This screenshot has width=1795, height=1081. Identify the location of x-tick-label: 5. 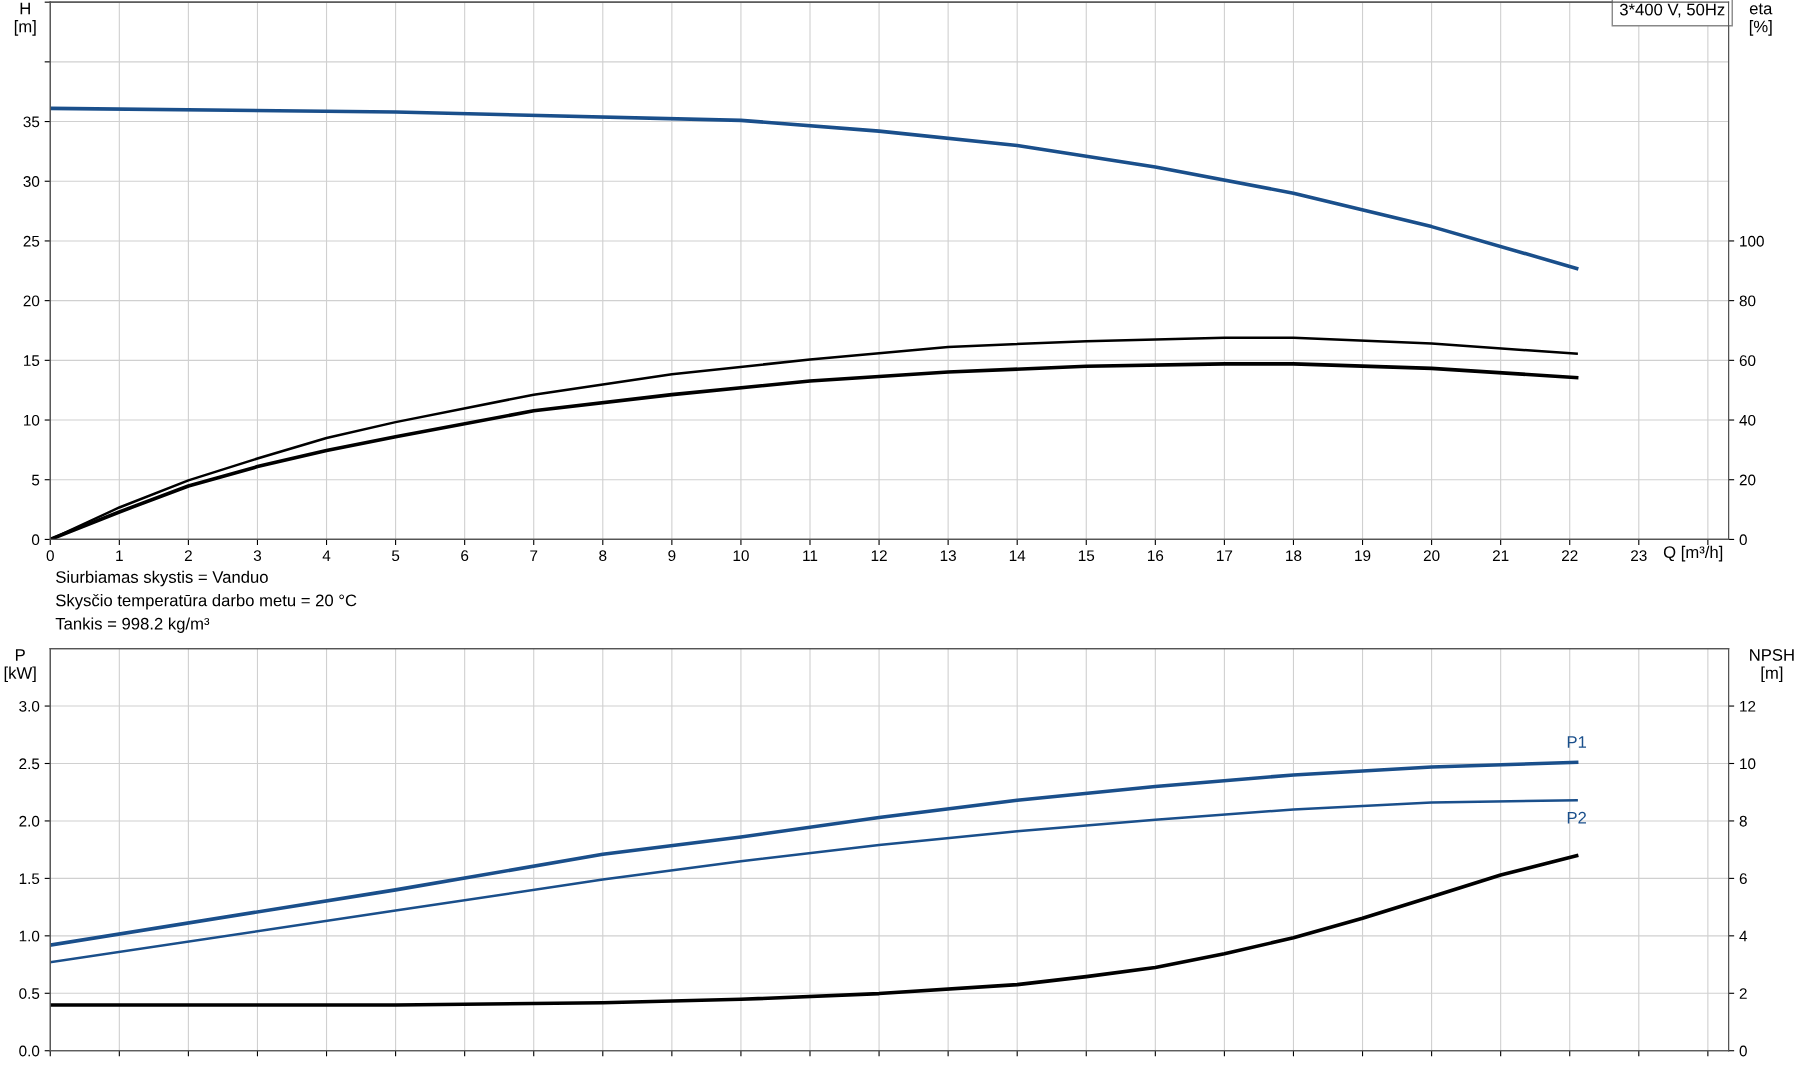
(395, 556).